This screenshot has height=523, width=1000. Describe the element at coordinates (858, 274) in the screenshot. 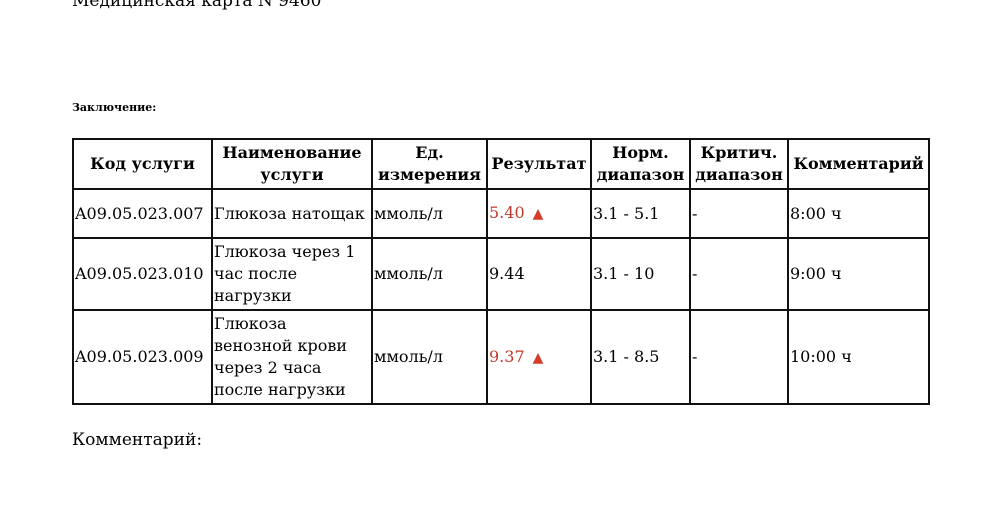

I see `cell-comment: 9:00 ч` at that location.